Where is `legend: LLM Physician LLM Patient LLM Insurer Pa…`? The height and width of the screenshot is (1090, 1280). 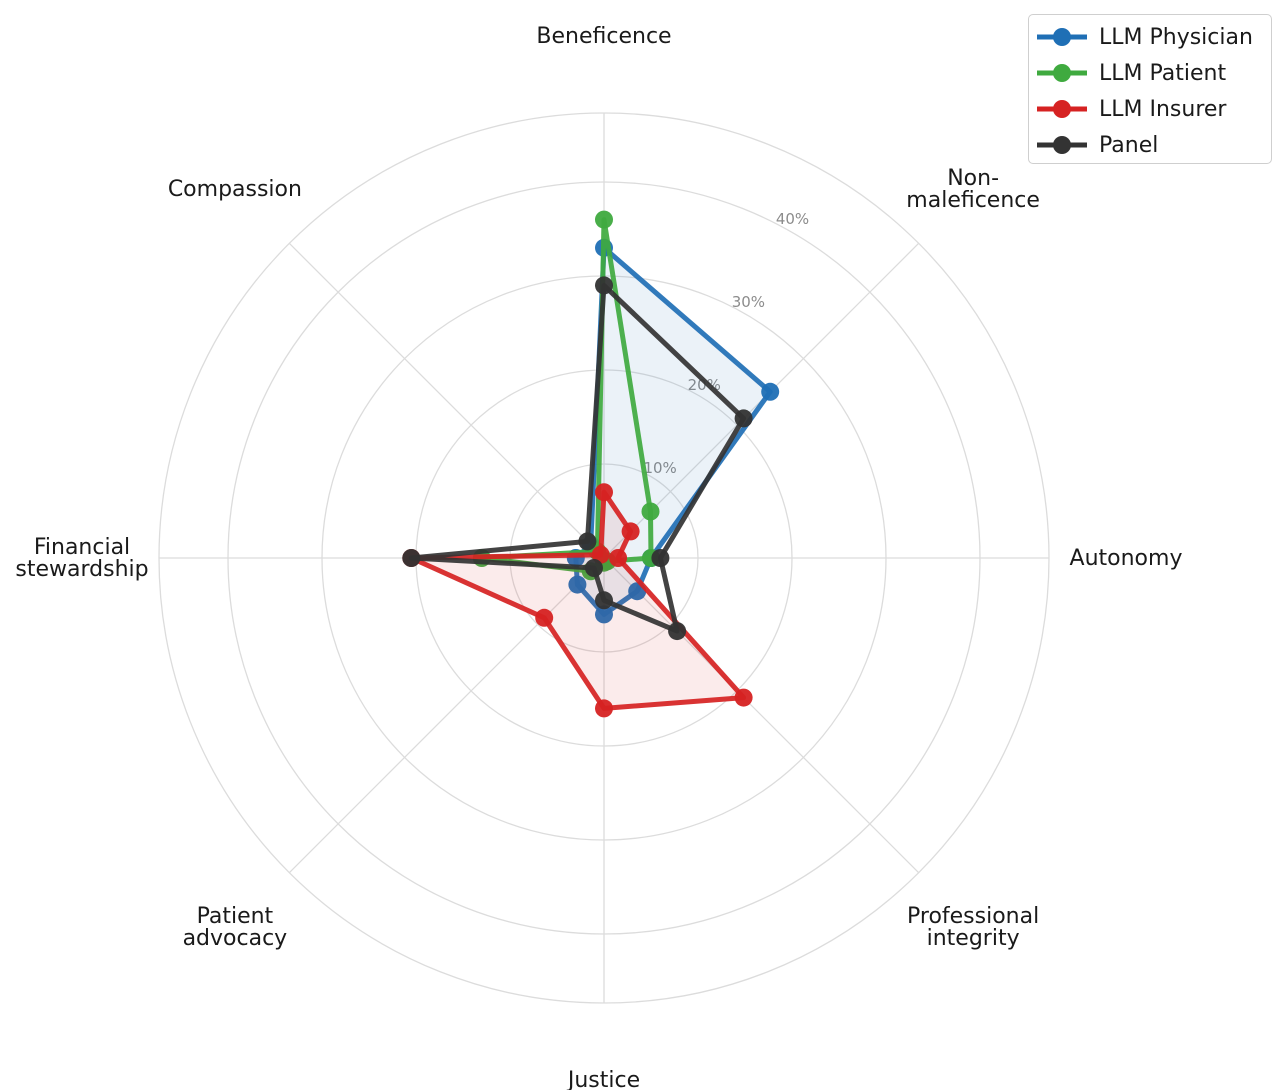
legend: LLM Physician LLM Patient LLM Insurer Pa… is located at coordinates (1150, 89).